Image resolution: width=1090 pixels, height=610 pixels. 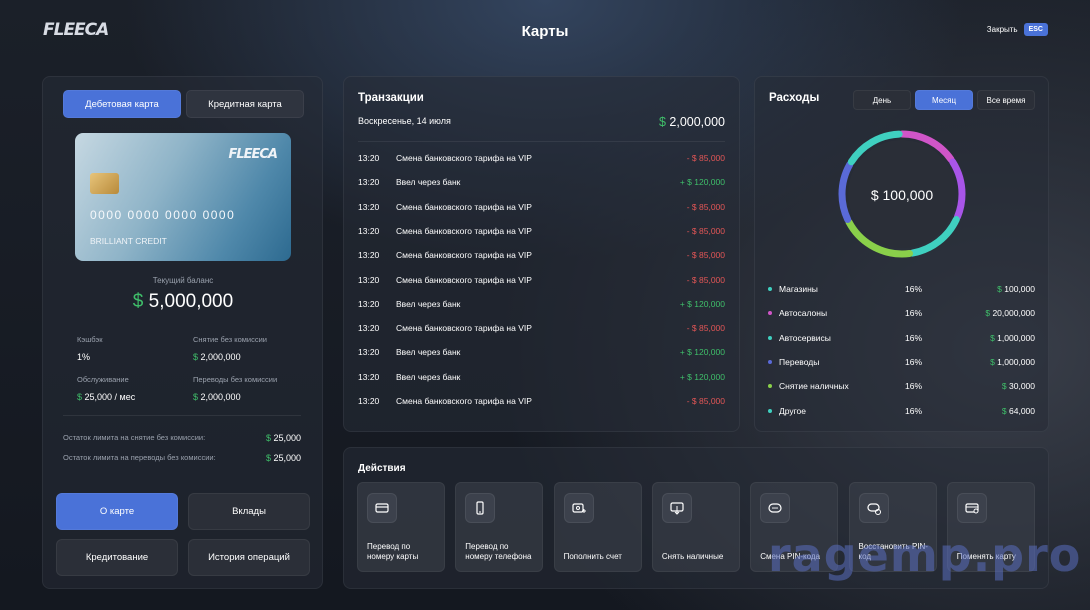 I want to click on expenses-donut-chart, so click(x=902, y=194).